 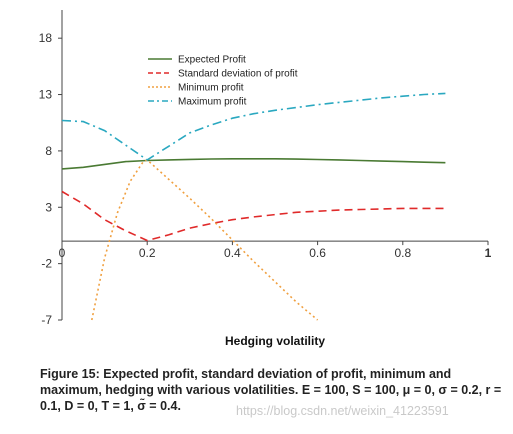 What do you see at coordinates (212, 102) in the screenshot?
I see `legend-label: Maximum profit` at bounding box center [212, 102].